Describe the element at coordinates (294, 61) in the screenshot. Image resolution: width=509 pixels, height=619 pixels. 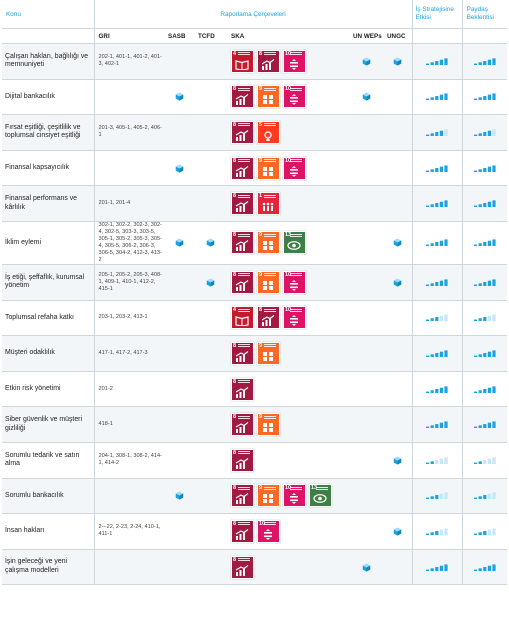
I see `sdg10-reduced-inequalities-icon: 10` at that location.